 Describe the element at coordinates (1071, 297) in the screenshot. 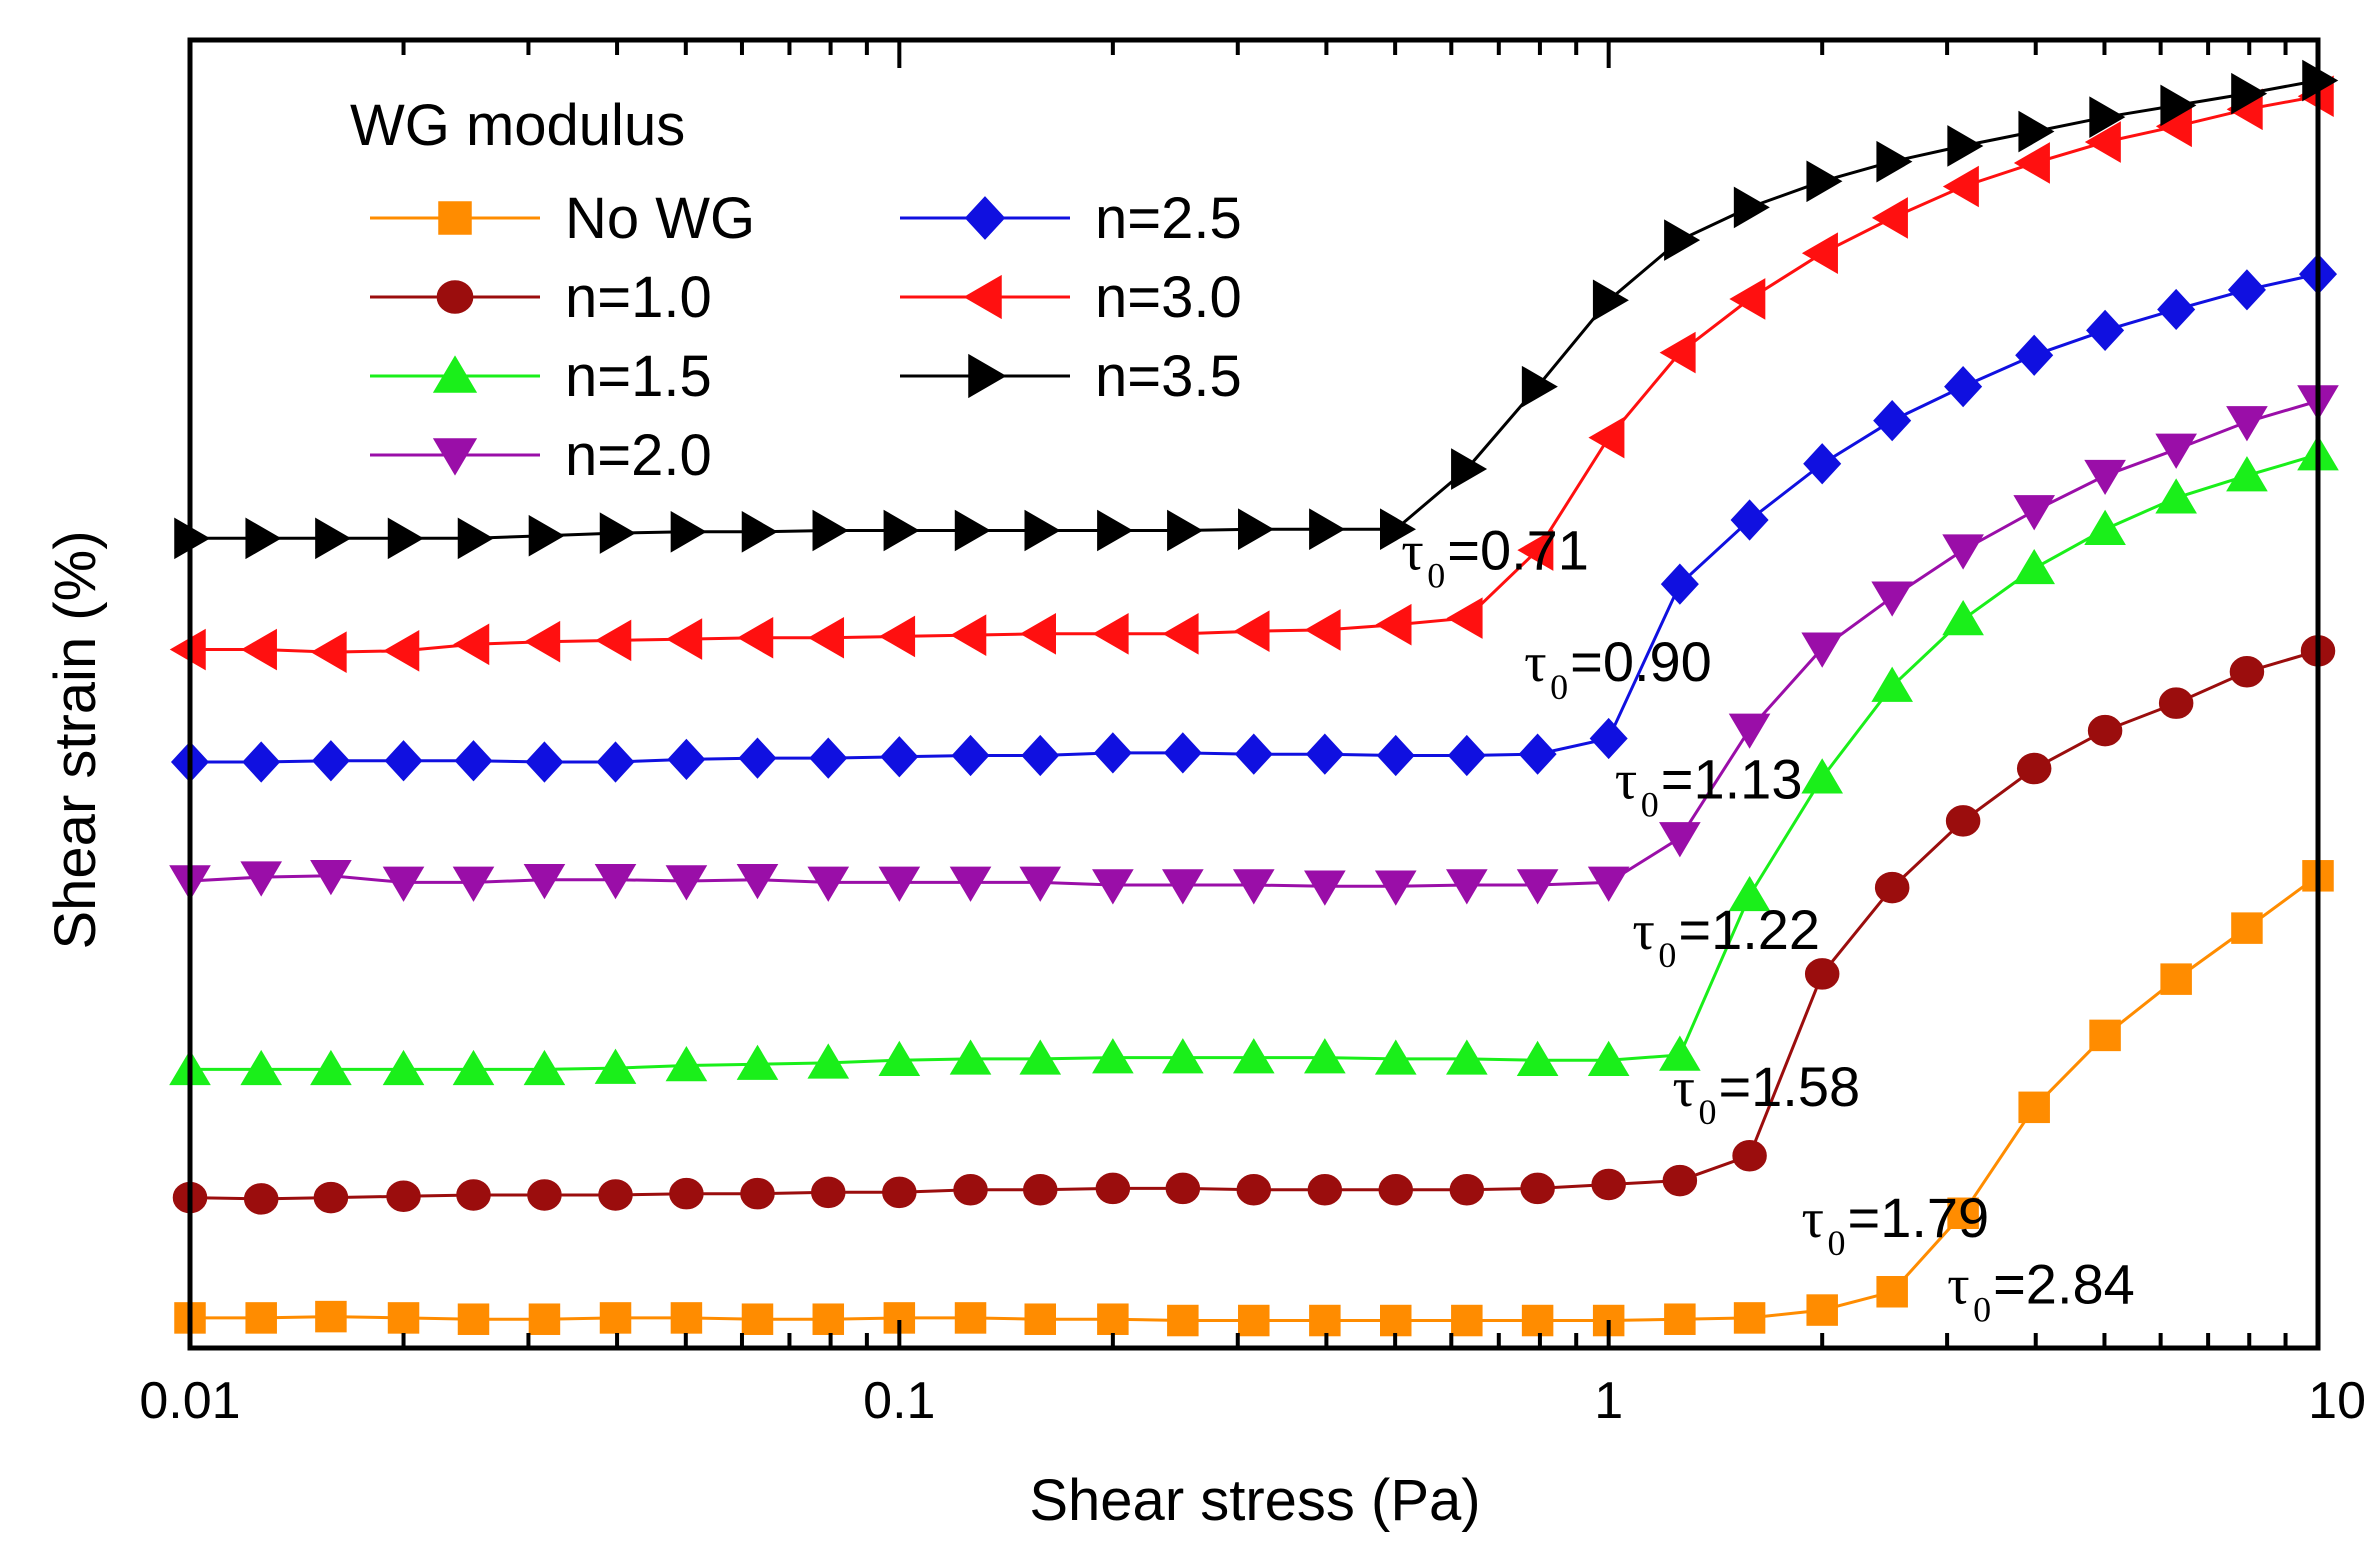

I see `legend-item: n=3.0` at that location.